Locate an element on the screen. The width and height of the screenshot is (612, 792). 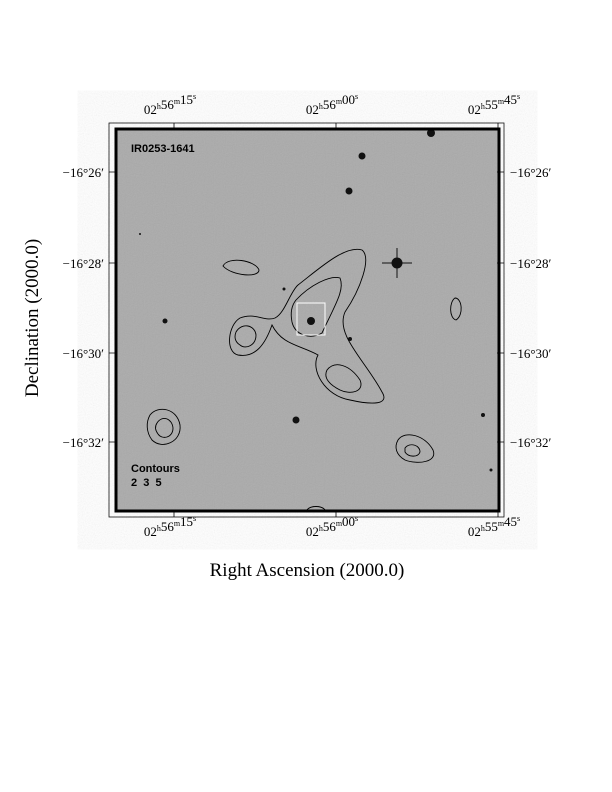
source-marker-box is located at coordinates (311, 319).